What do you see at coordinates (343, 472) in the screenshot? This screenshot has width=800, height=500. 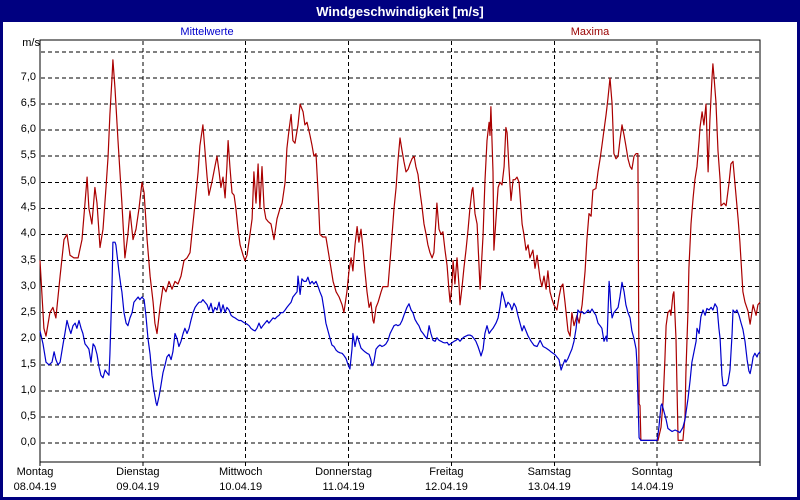 I see `x-day-label: Donnerstag` at bounding box center [343, 472].